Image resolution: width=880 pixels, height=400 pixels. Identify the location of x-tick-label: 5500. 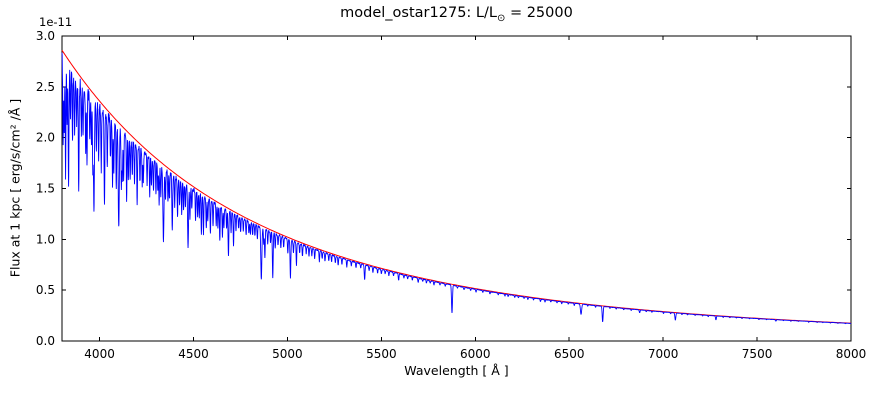
(381, 354).